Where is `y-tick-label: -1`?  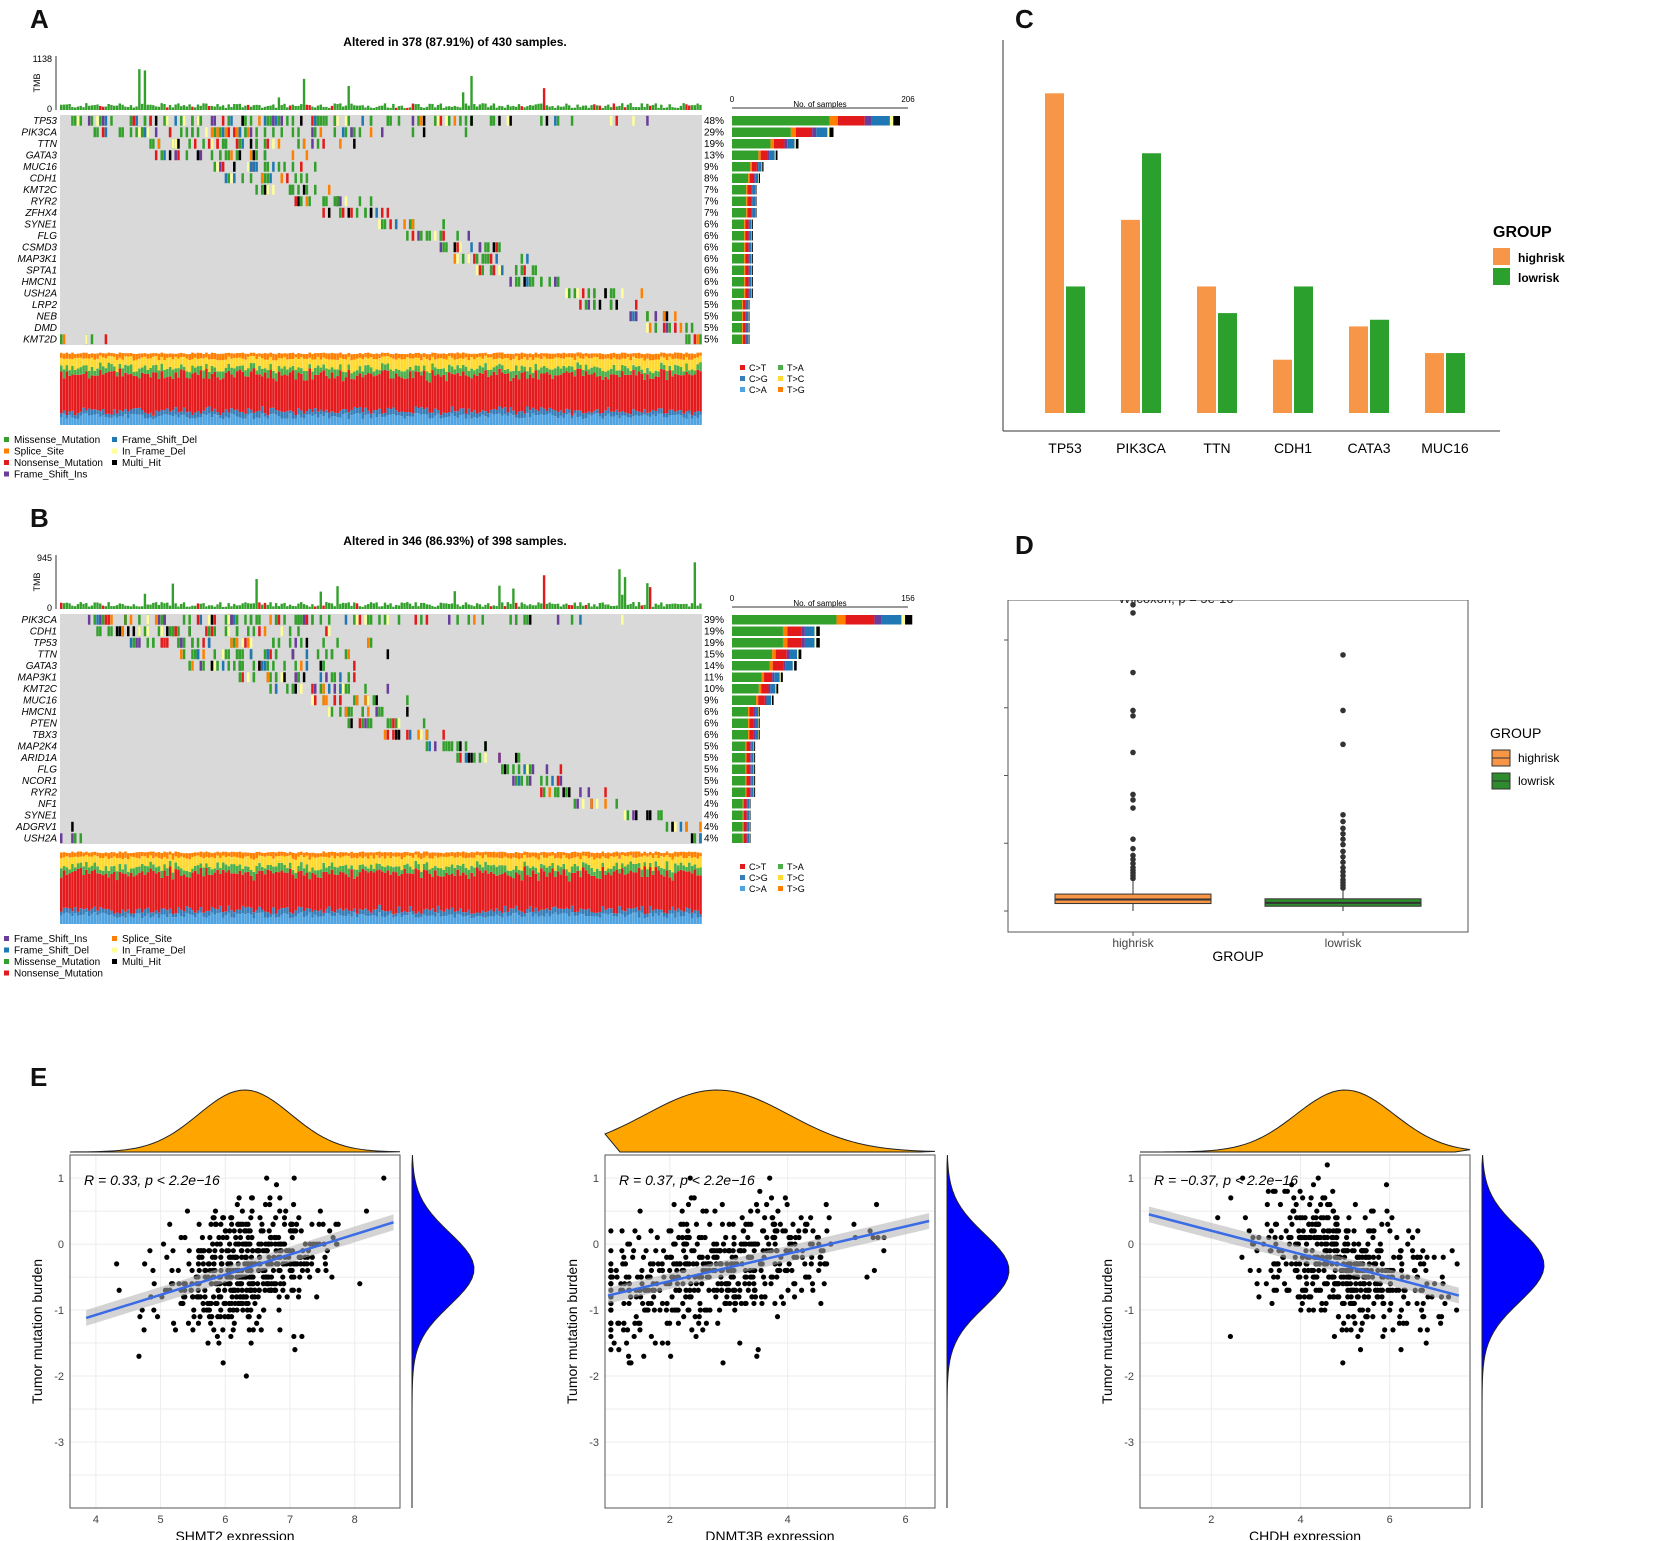 y-tick-label: -1 is located at coordinates (59, 1311).